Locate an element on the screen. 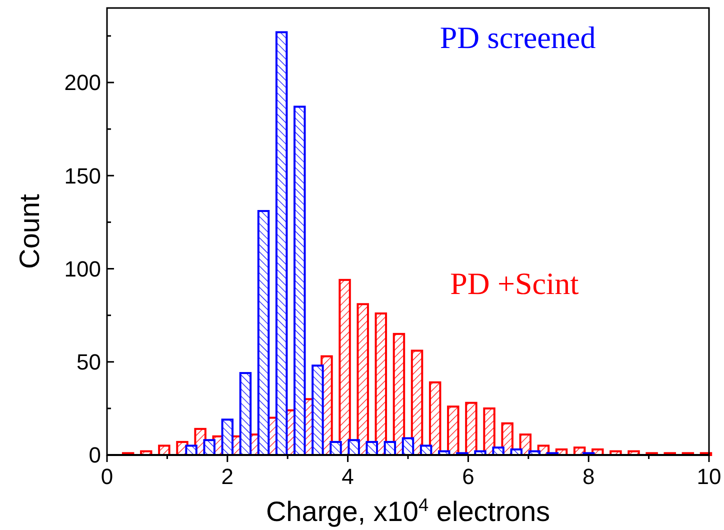 This screenshot has width=724, height=530. y-tick-label: 50 is located at coordinates (88, 362).